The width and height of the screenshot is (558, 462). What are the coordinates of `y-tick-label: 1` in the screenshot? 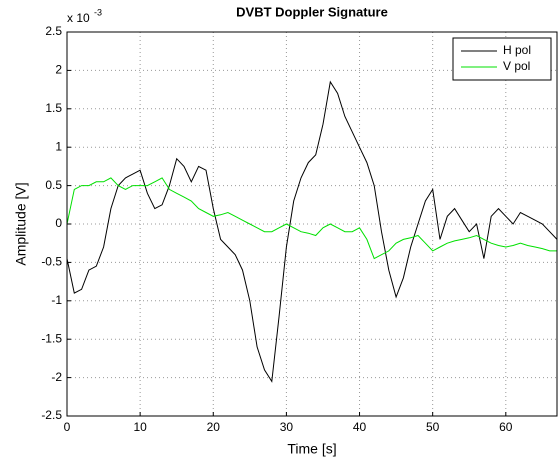 It's located at (58, 146).